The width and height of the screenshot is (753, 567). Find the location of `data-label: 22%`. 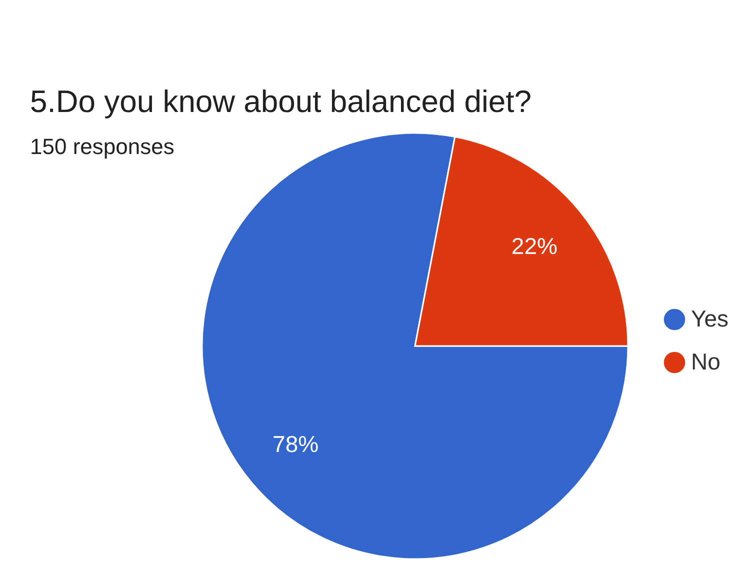

data-label: 22% is located at coordinates (534, 246).